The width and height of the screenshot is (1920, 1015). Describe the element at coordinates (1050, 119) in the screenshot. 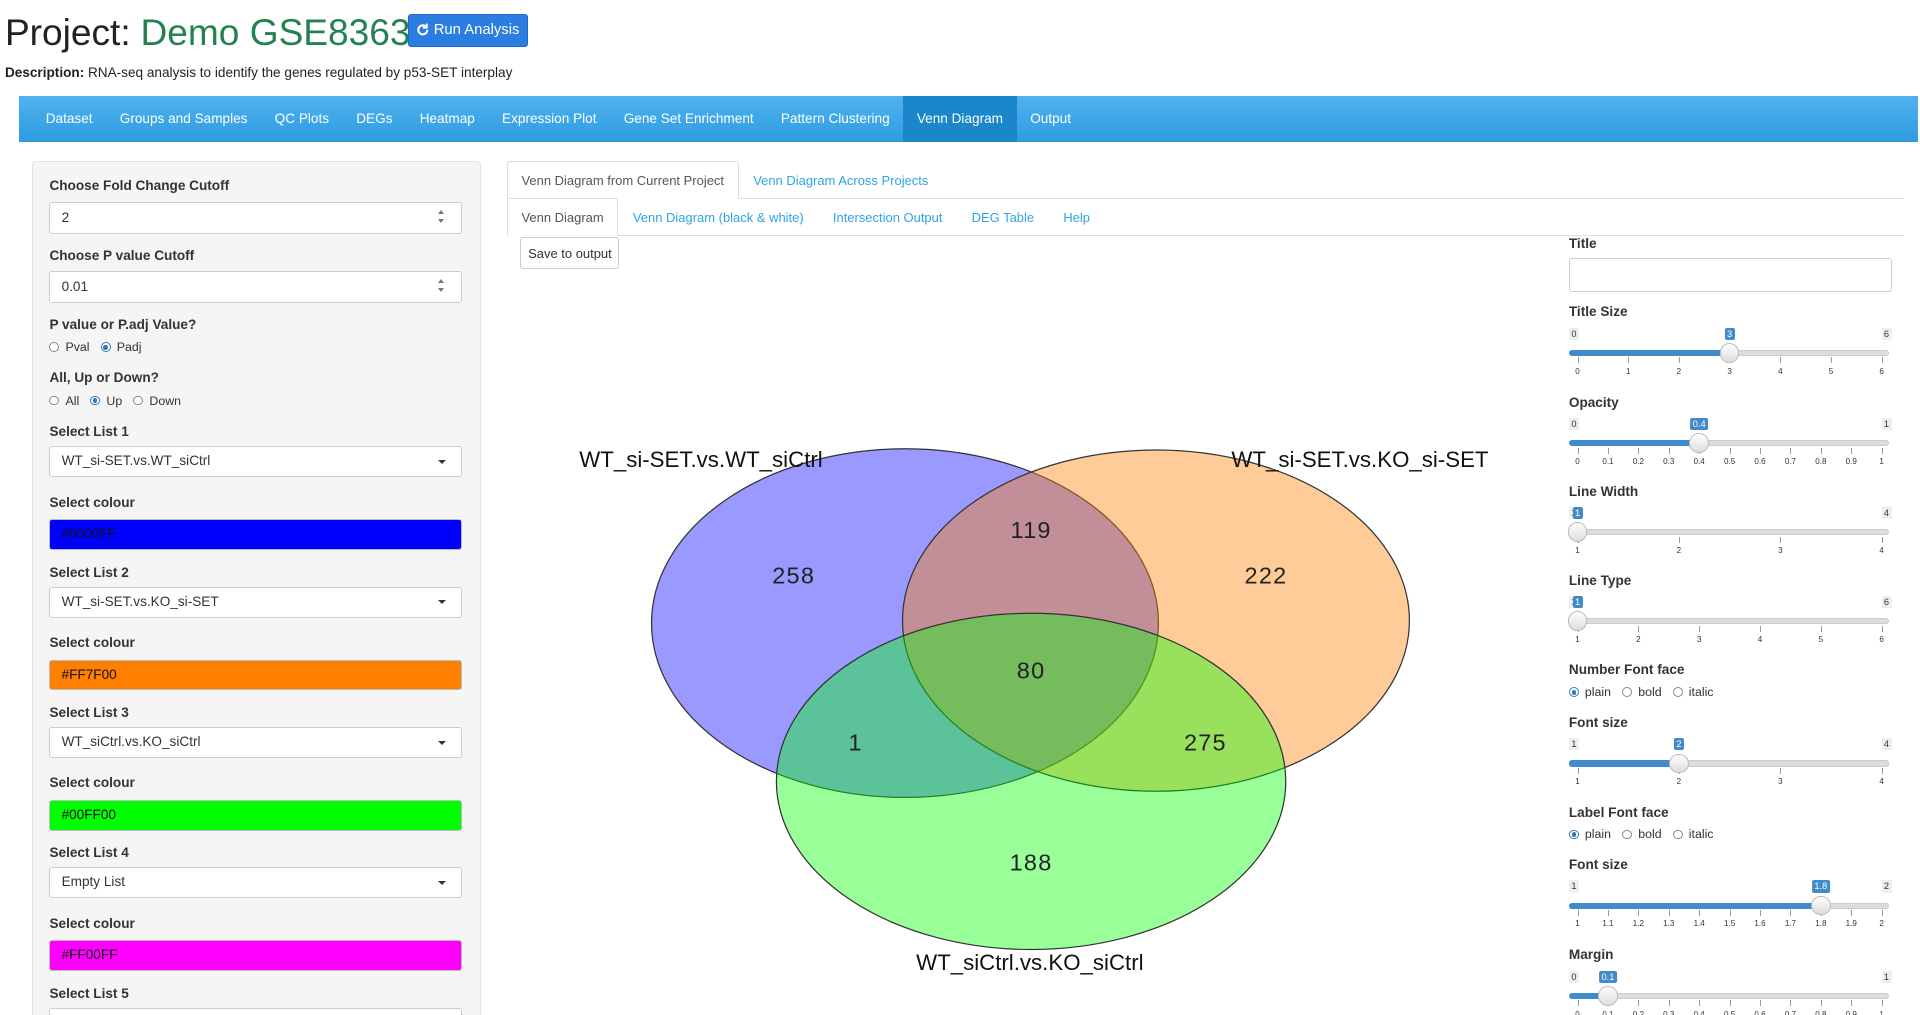

I see `nav-tab: Output` at that location.